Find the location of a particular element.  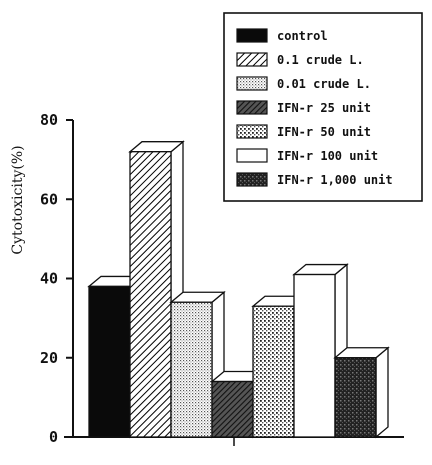

y-tick-label: 40 is located at coordinates (49, 279).